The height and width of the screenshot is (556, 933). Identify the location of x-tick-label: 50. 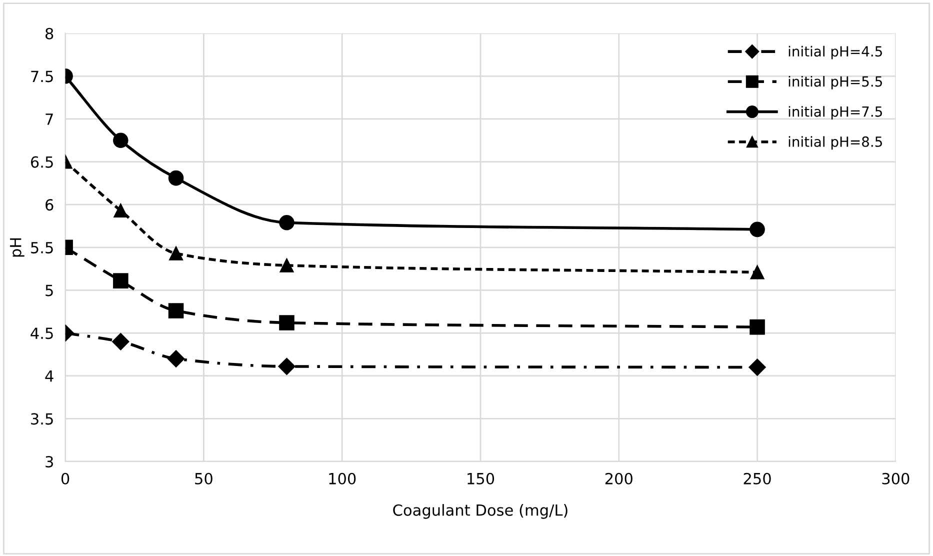
(203, 478).